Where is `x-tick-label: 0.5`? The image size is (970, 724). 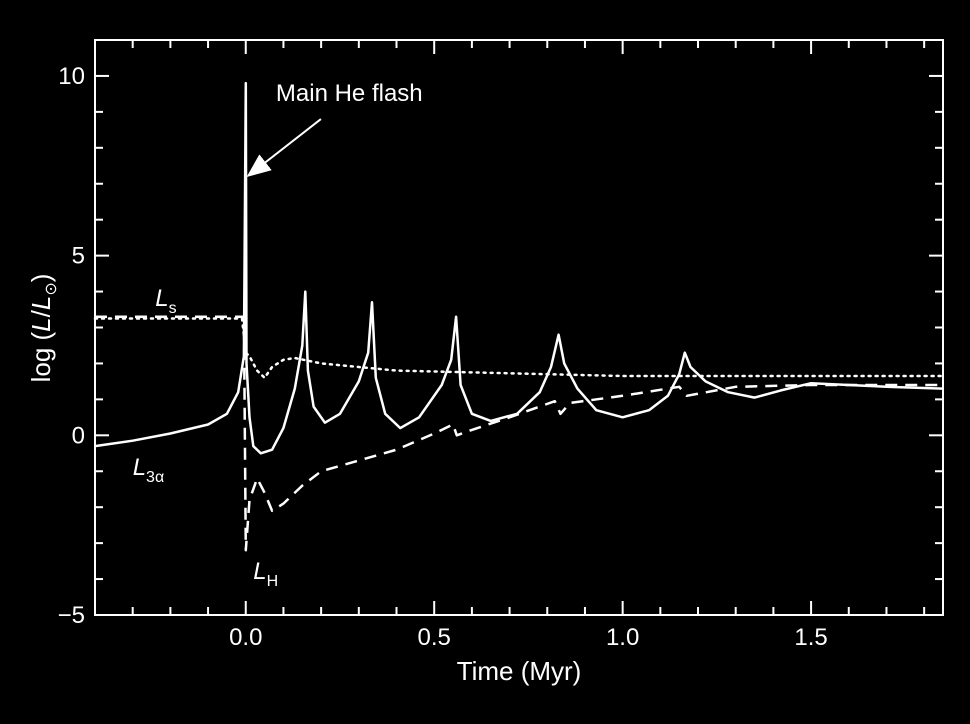
x-tick-label: 0.5 is located at coordinates (434, 637).